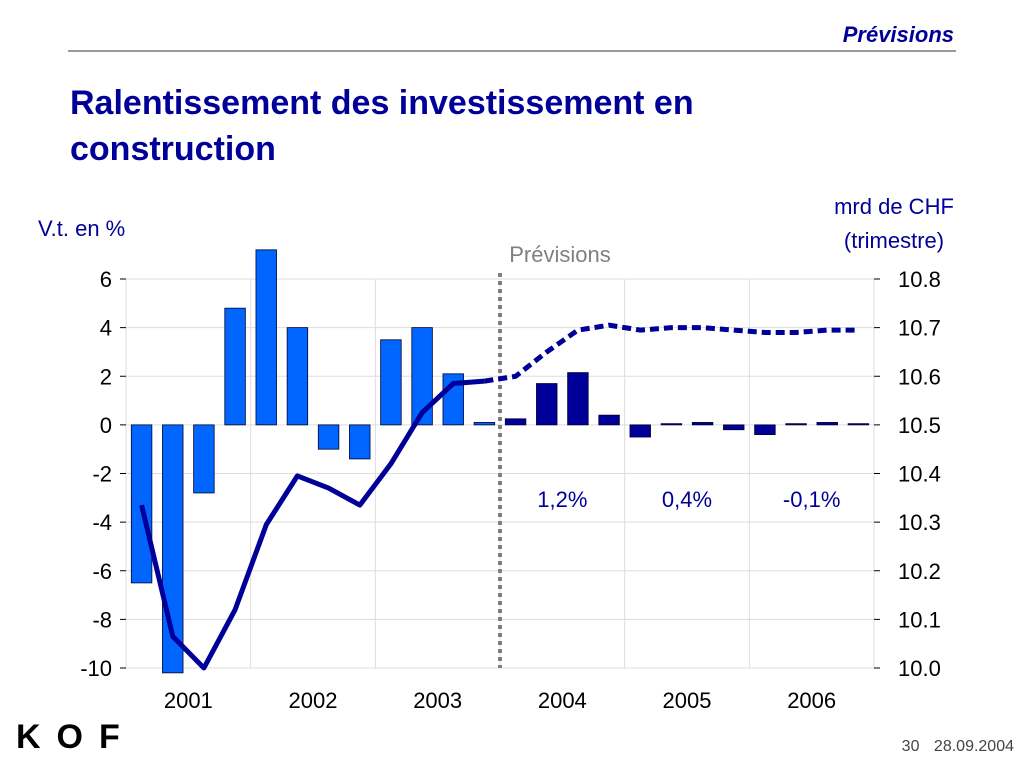  I want to click on year-label: 2001, so click(188, 700).